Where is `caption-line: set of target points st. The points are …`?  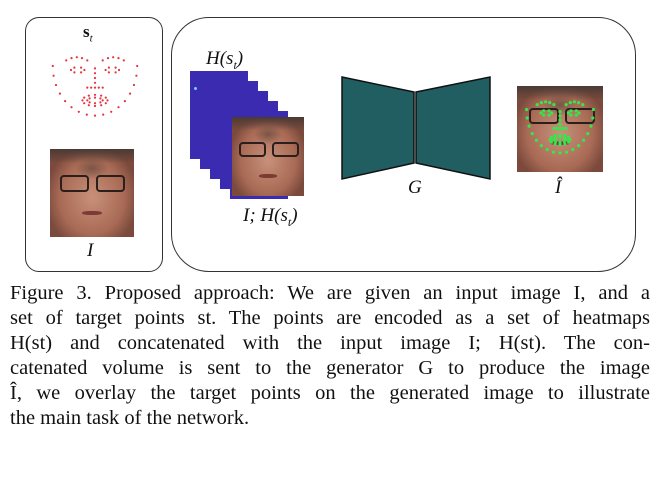 caption-line: set of target points st. The points are … is located at coordinates (330, 318).